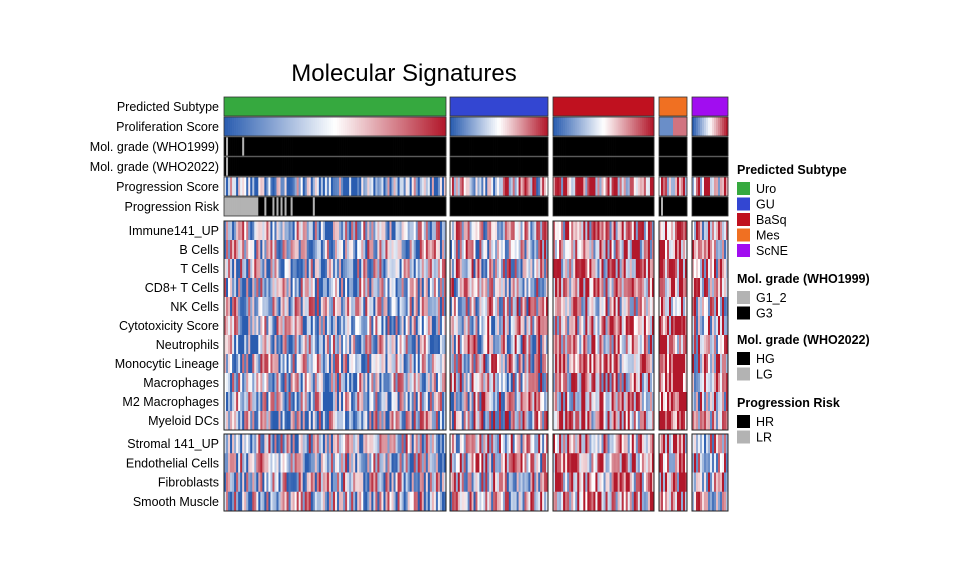  Describe the element at coordinates (335, 106) in the screenshot. I see `annotation-subtype` at that location.